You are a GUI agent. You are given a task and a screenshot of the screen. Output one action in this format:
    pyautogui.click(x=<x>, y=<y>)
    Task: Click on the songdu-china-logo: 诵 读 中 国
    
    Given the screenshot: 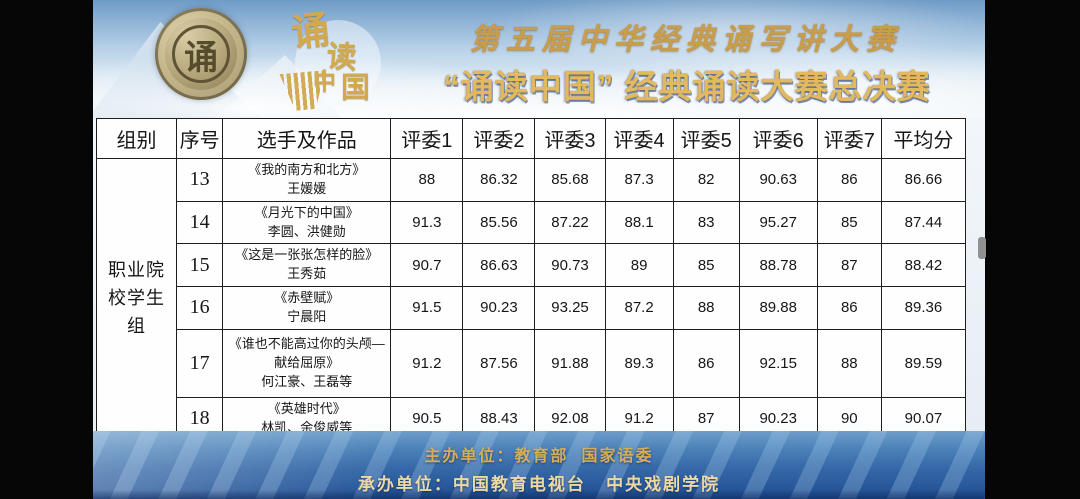 What is the action you would take?
    pyautogui.click(x=325, y=59)
    